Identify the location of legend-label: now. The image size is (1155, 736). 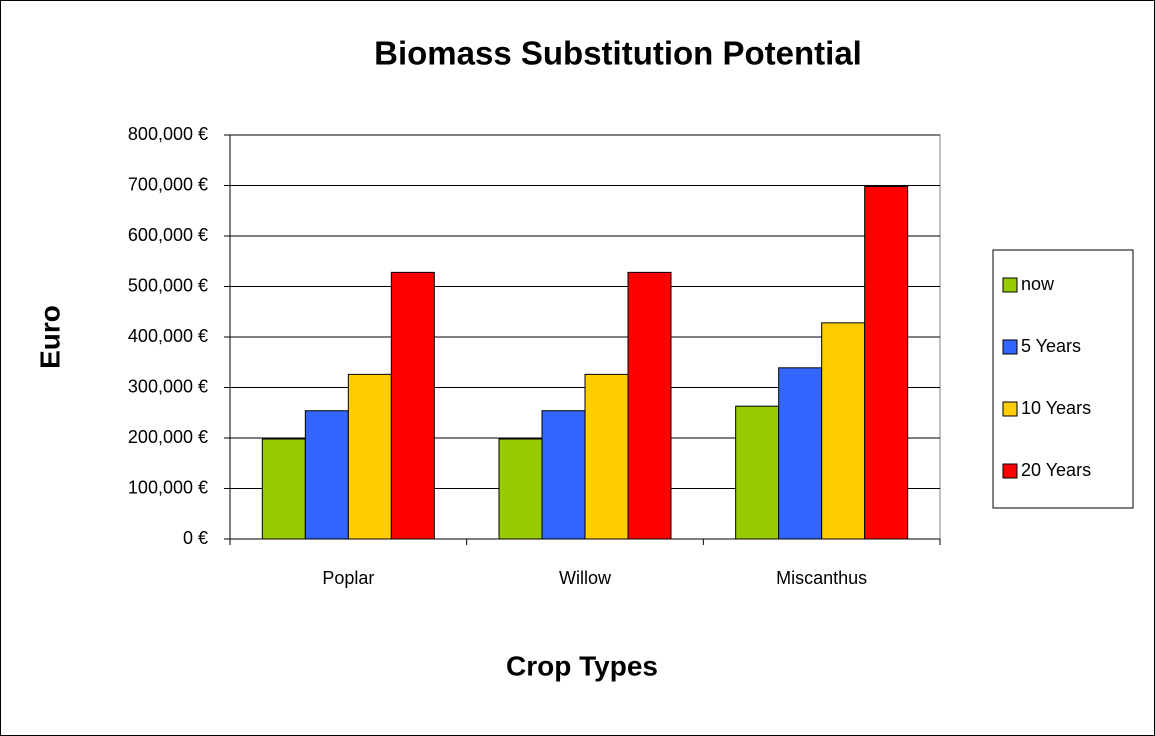
(1038, 284).